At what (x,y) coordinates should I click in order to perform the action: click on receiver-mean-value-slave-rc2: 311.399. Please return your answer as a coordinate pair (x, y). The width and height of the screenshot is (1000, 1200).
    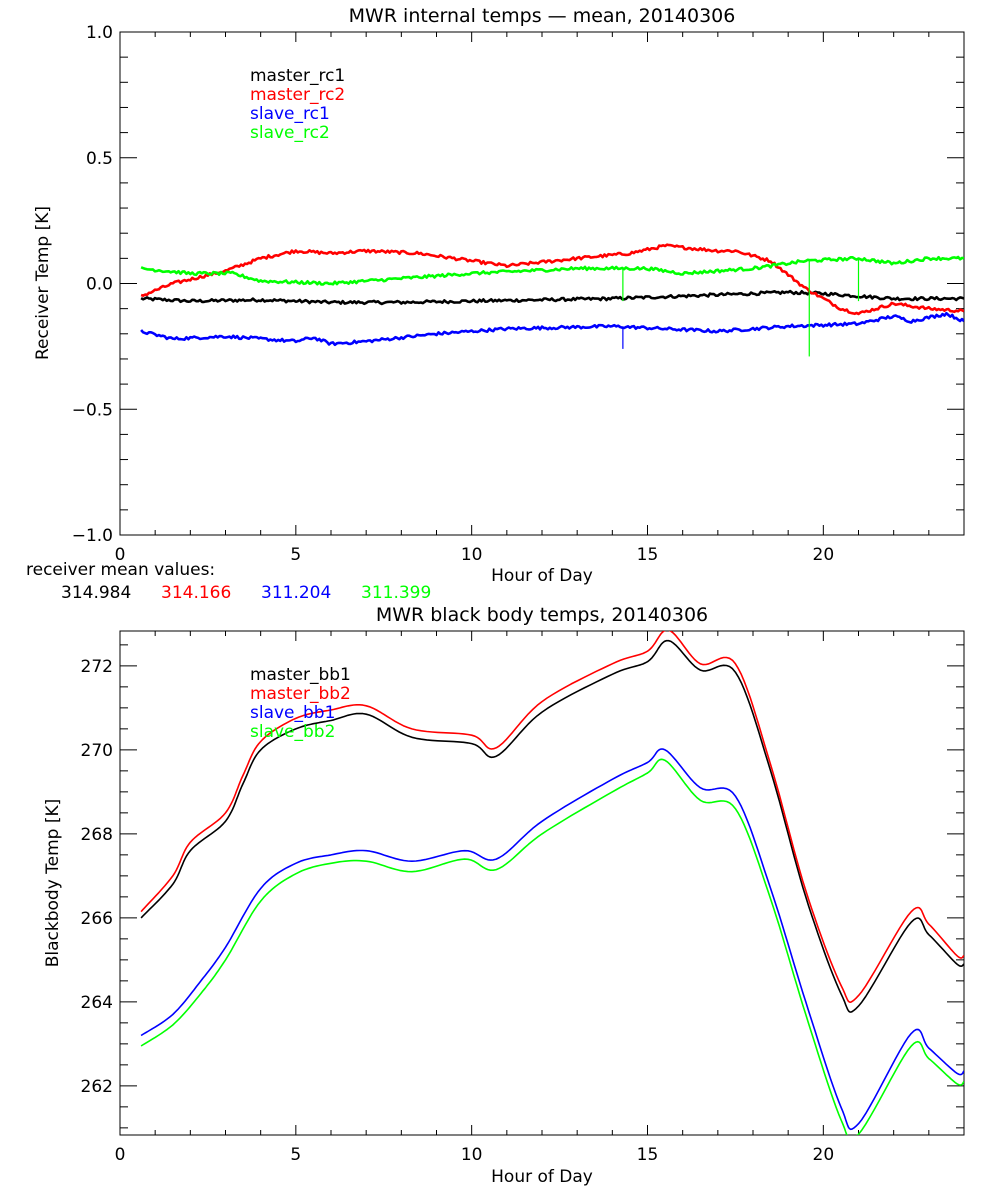
    Looking at the image, I should click on (396, 593).